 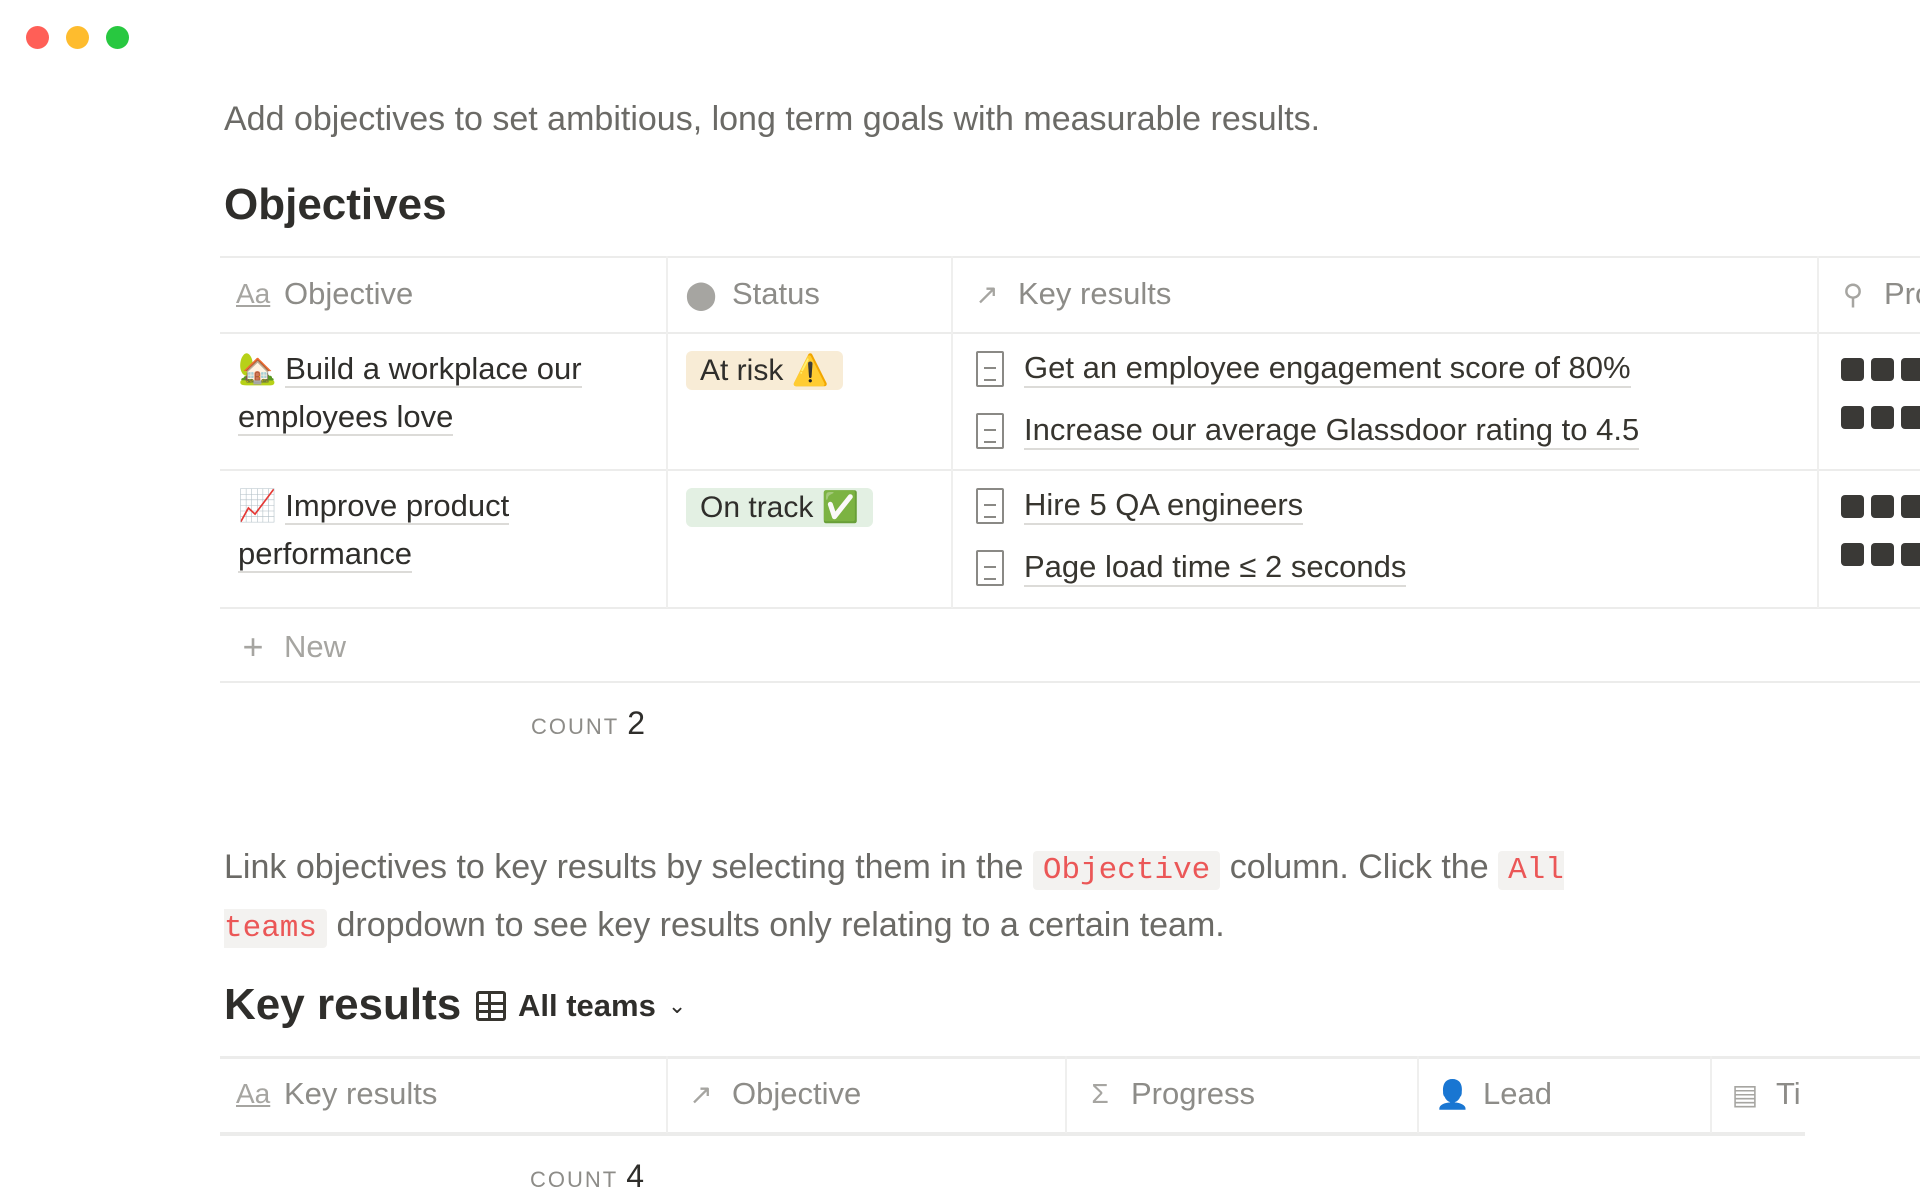 I want to click on plus-icon: +, so click(x=253, y=646).